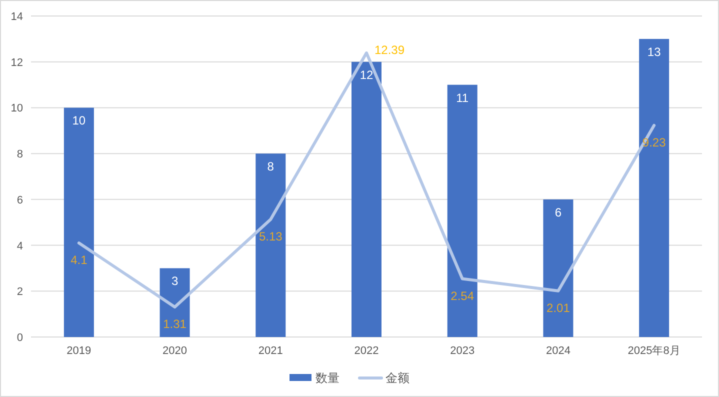 This screenshot has height=397, width=719. I want to click on x-tick-label: 2022, so click(366, 351).